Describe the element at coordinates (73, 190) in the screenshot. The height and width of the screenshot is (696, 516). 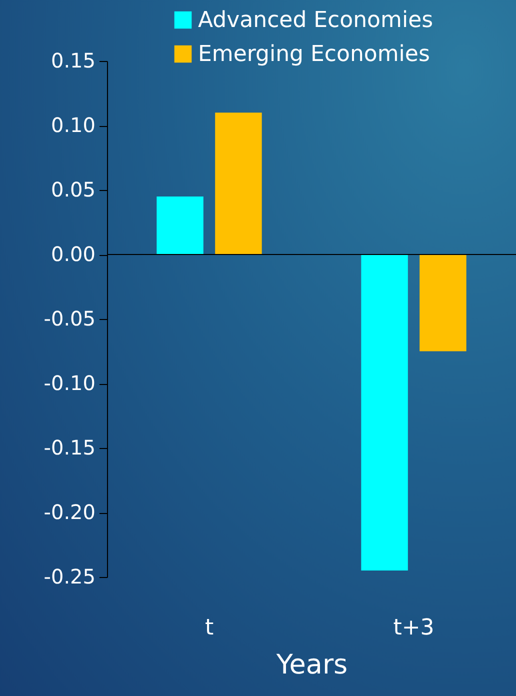
I see `y-tick-label: 0.05` at that location.